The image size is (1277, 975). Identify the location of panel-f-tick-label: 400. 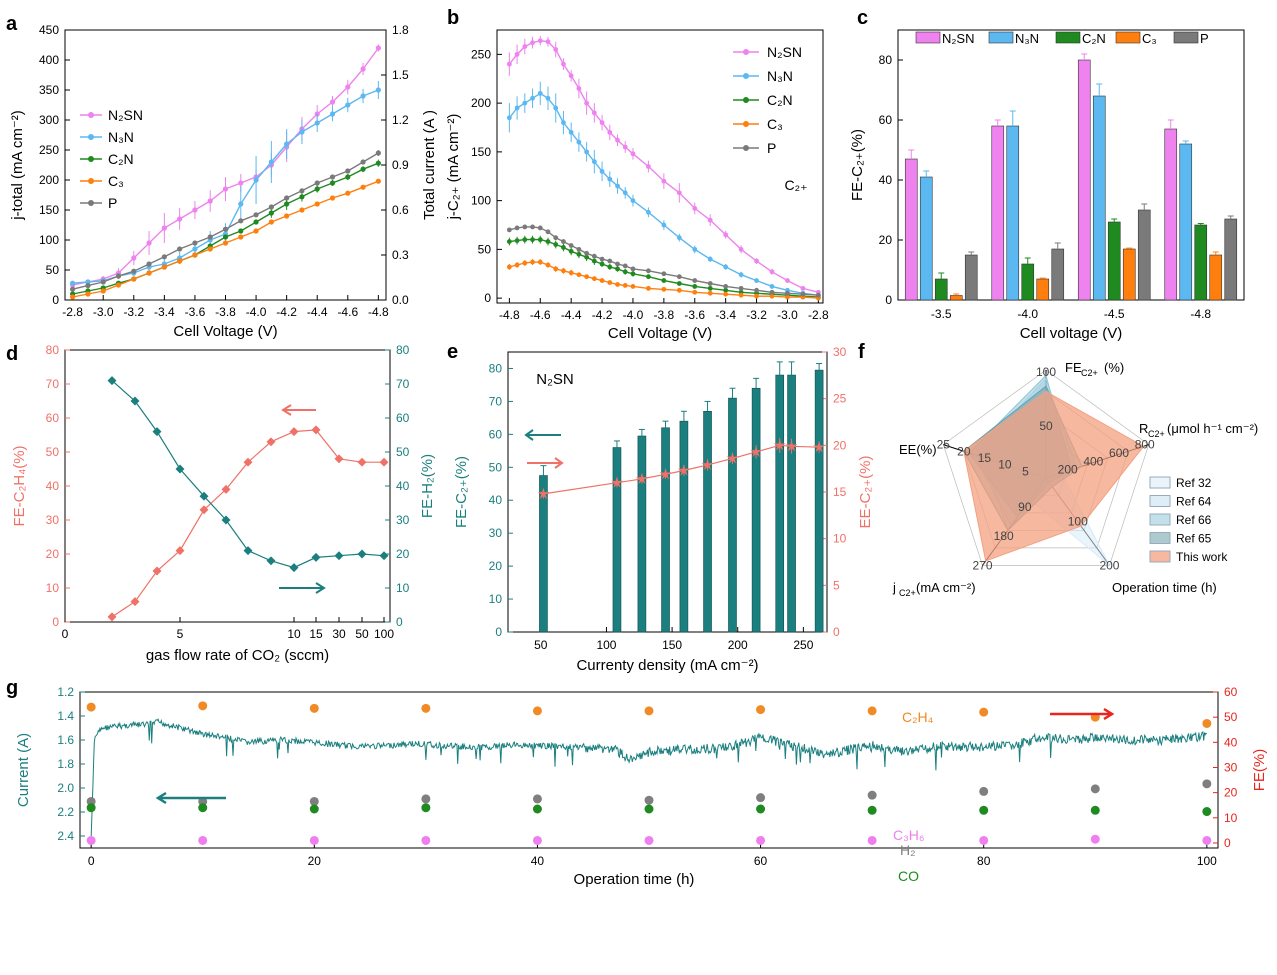
(1093, 461).